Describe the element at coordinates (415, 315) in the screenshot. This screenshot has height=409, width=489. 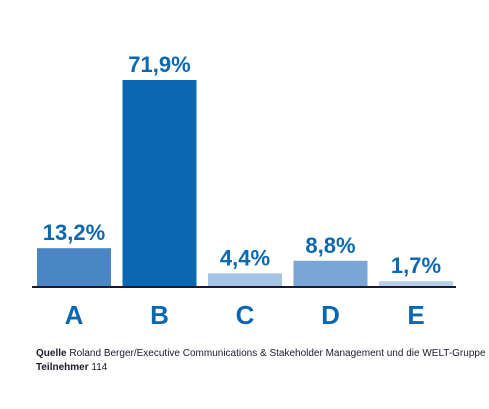
I see `category-label-e: E` at that location.